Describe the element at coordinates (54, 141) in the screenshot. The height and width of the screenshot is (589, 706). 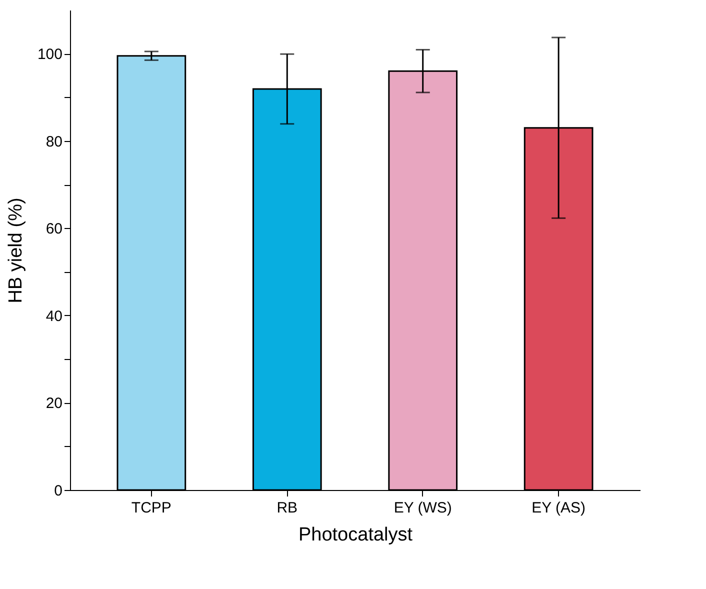
I see `y-tick-label: 80` at that location.